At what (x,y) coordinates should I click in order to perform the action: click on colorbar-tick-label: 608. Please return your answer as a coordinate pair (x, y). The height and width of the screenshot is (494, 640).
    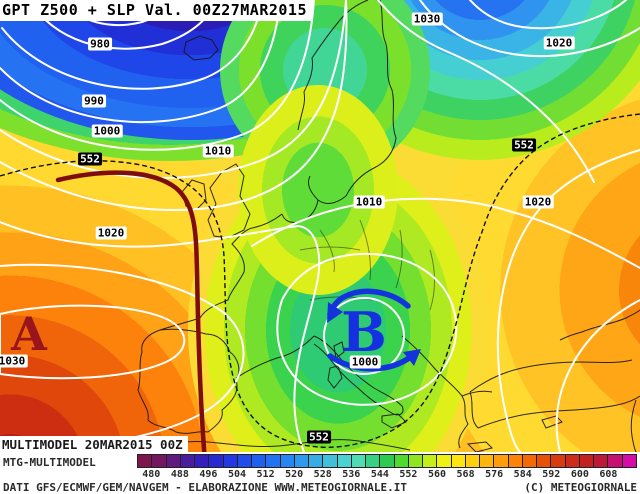
    Looking at the image, I should click on (608, 474).